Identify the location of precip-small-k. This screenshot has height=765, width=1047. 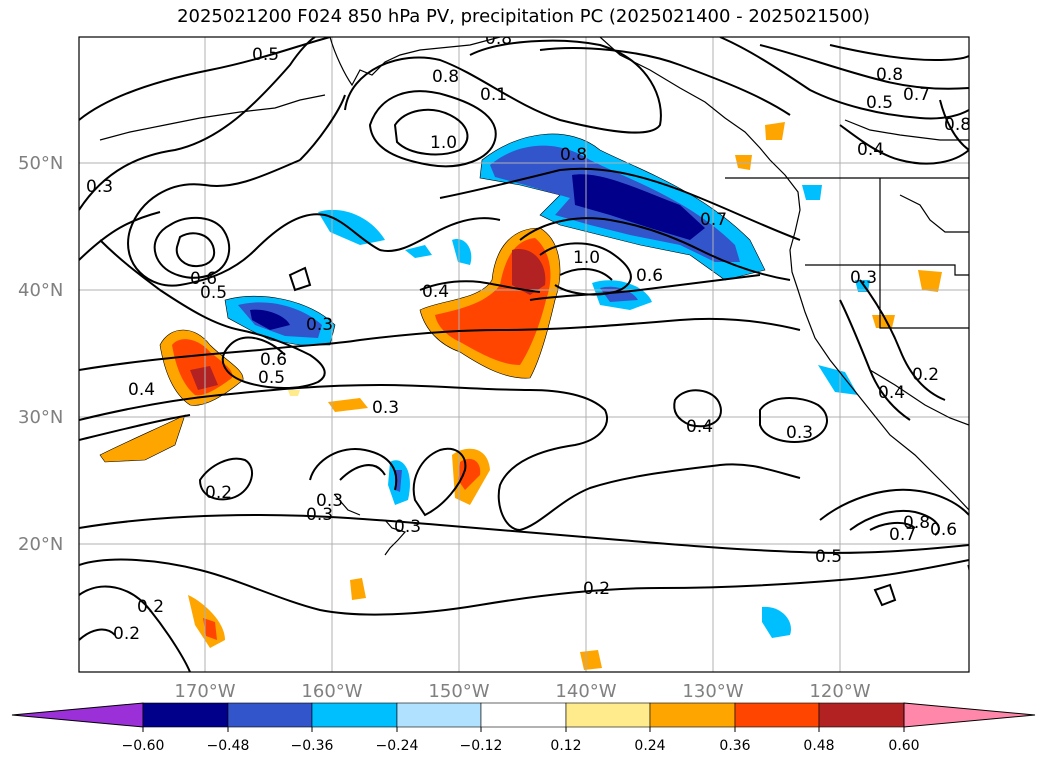
(930, 281).